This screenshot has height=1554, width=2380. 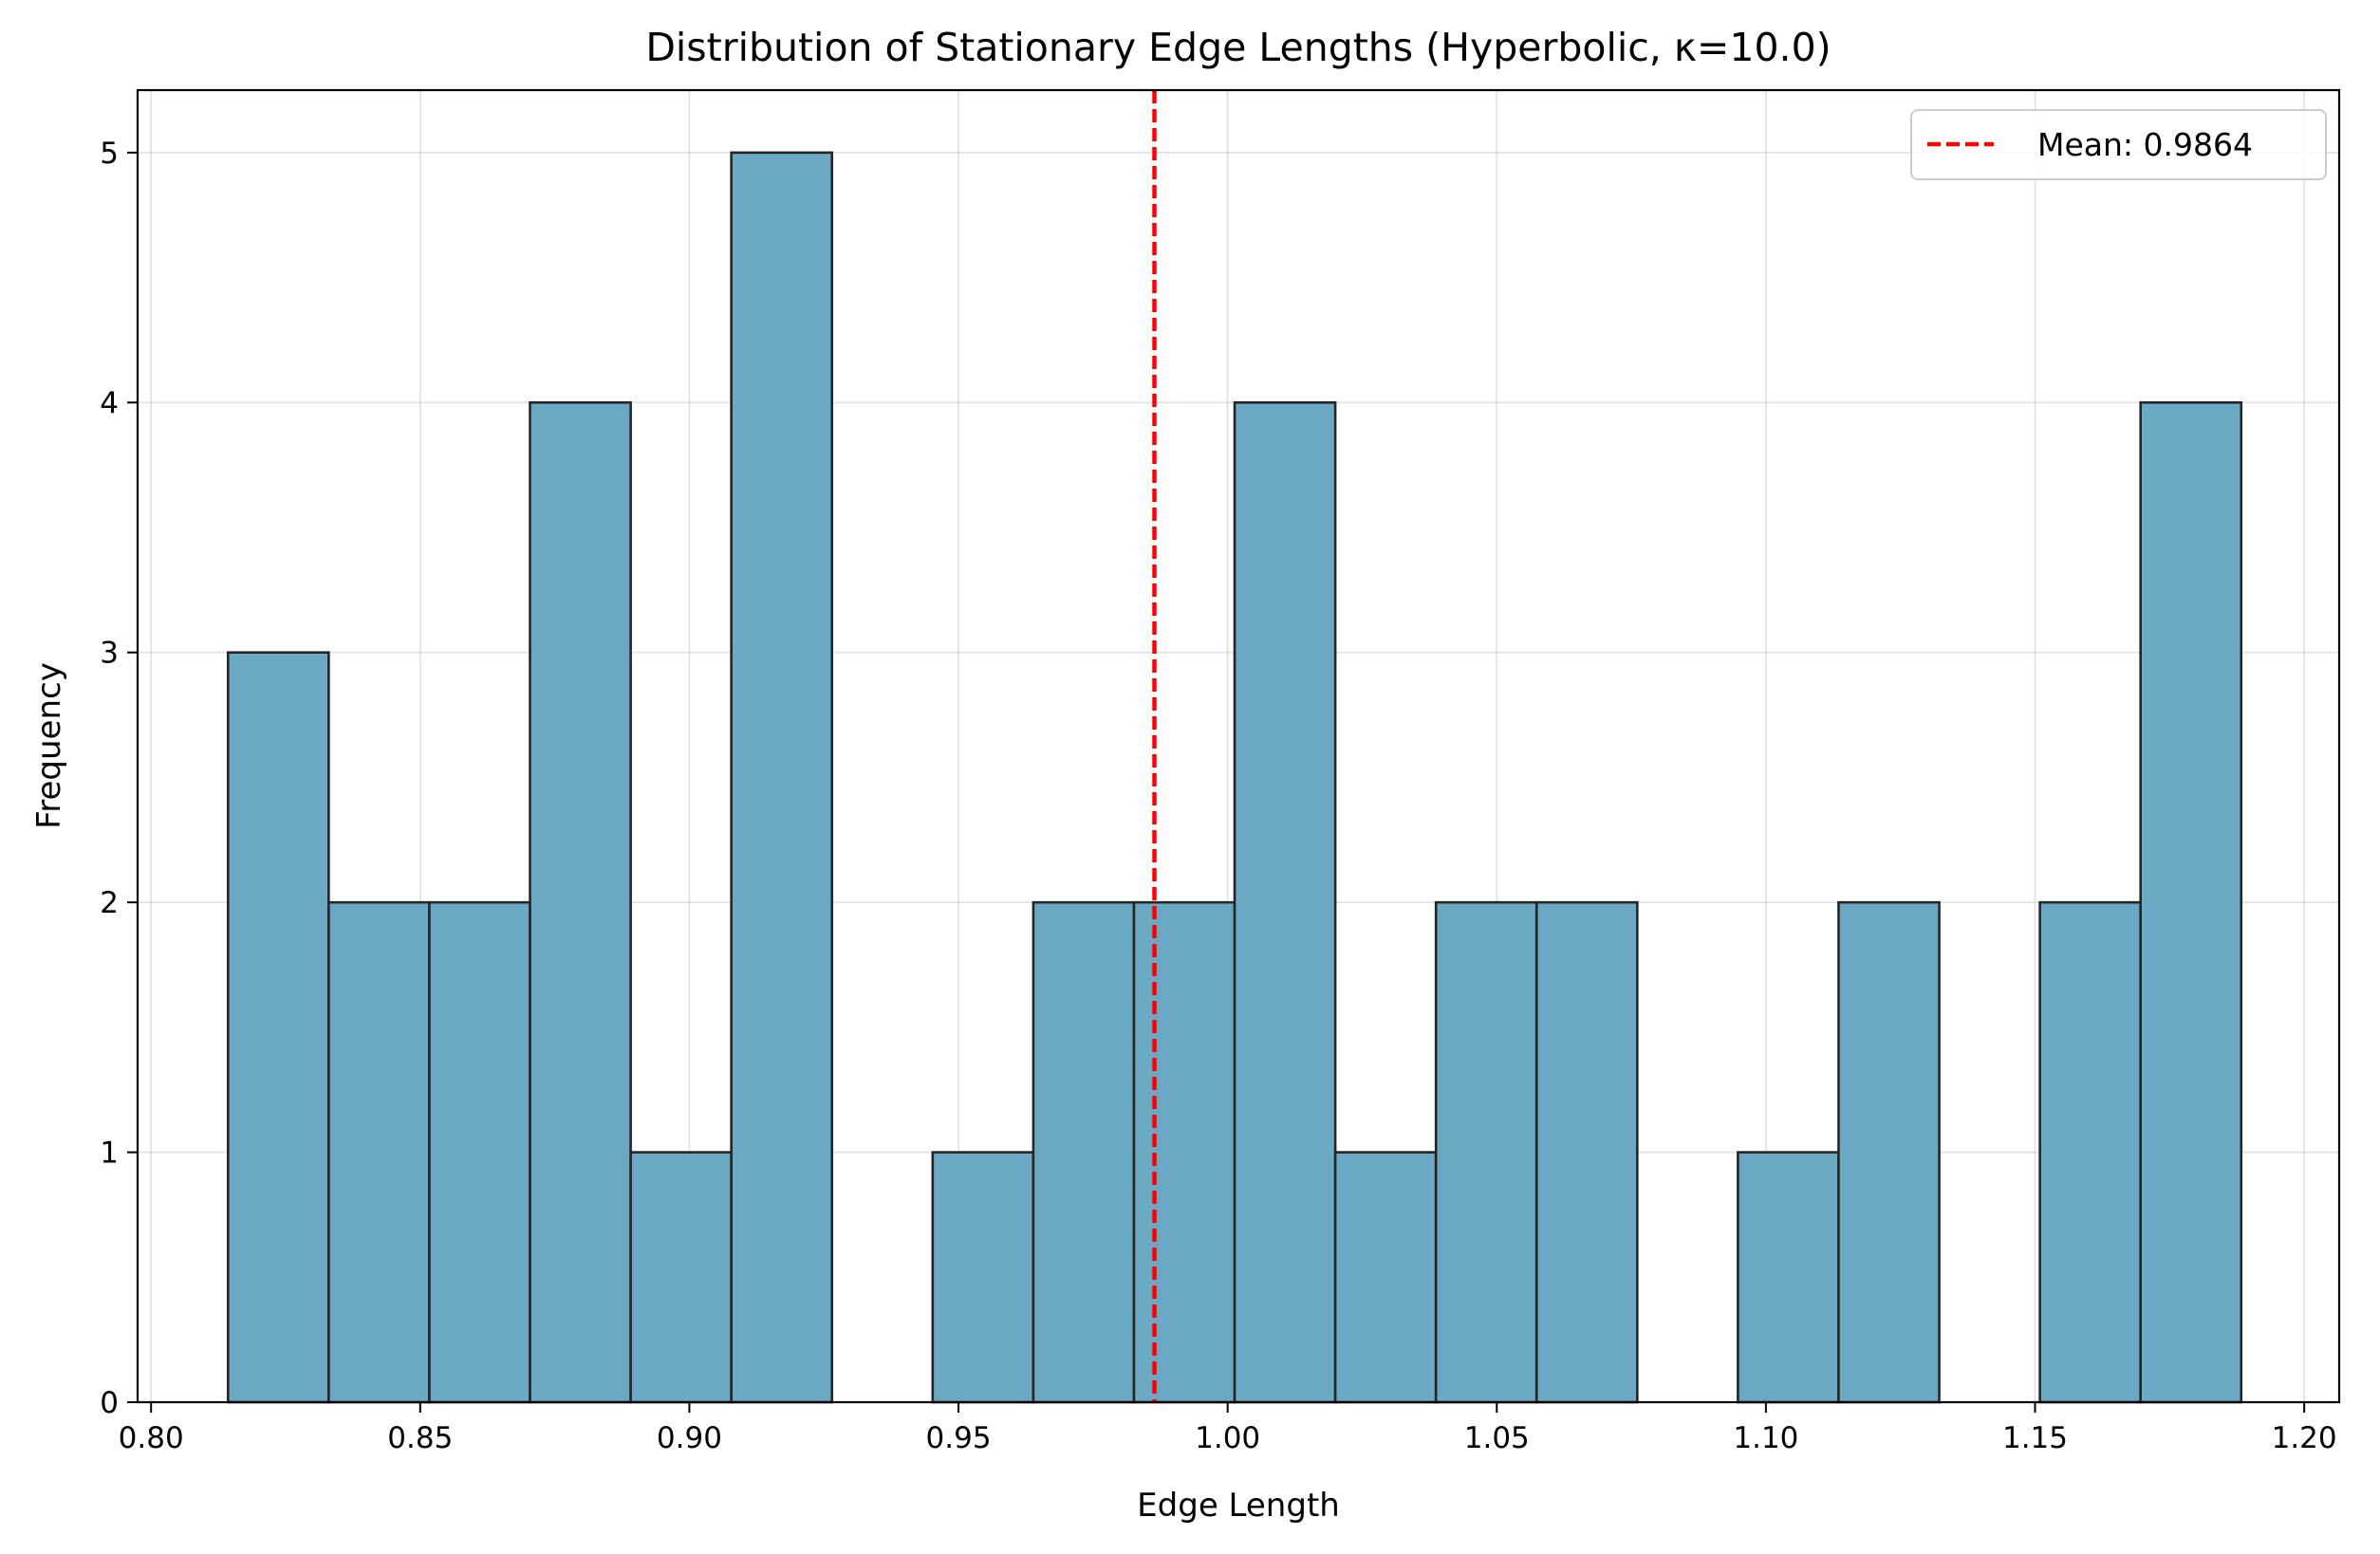 What do you see at coordinates (1238, 1506) in the screenshot?
I see `x-axis-label: Edge Length` at bounding box center [1238, 1506].